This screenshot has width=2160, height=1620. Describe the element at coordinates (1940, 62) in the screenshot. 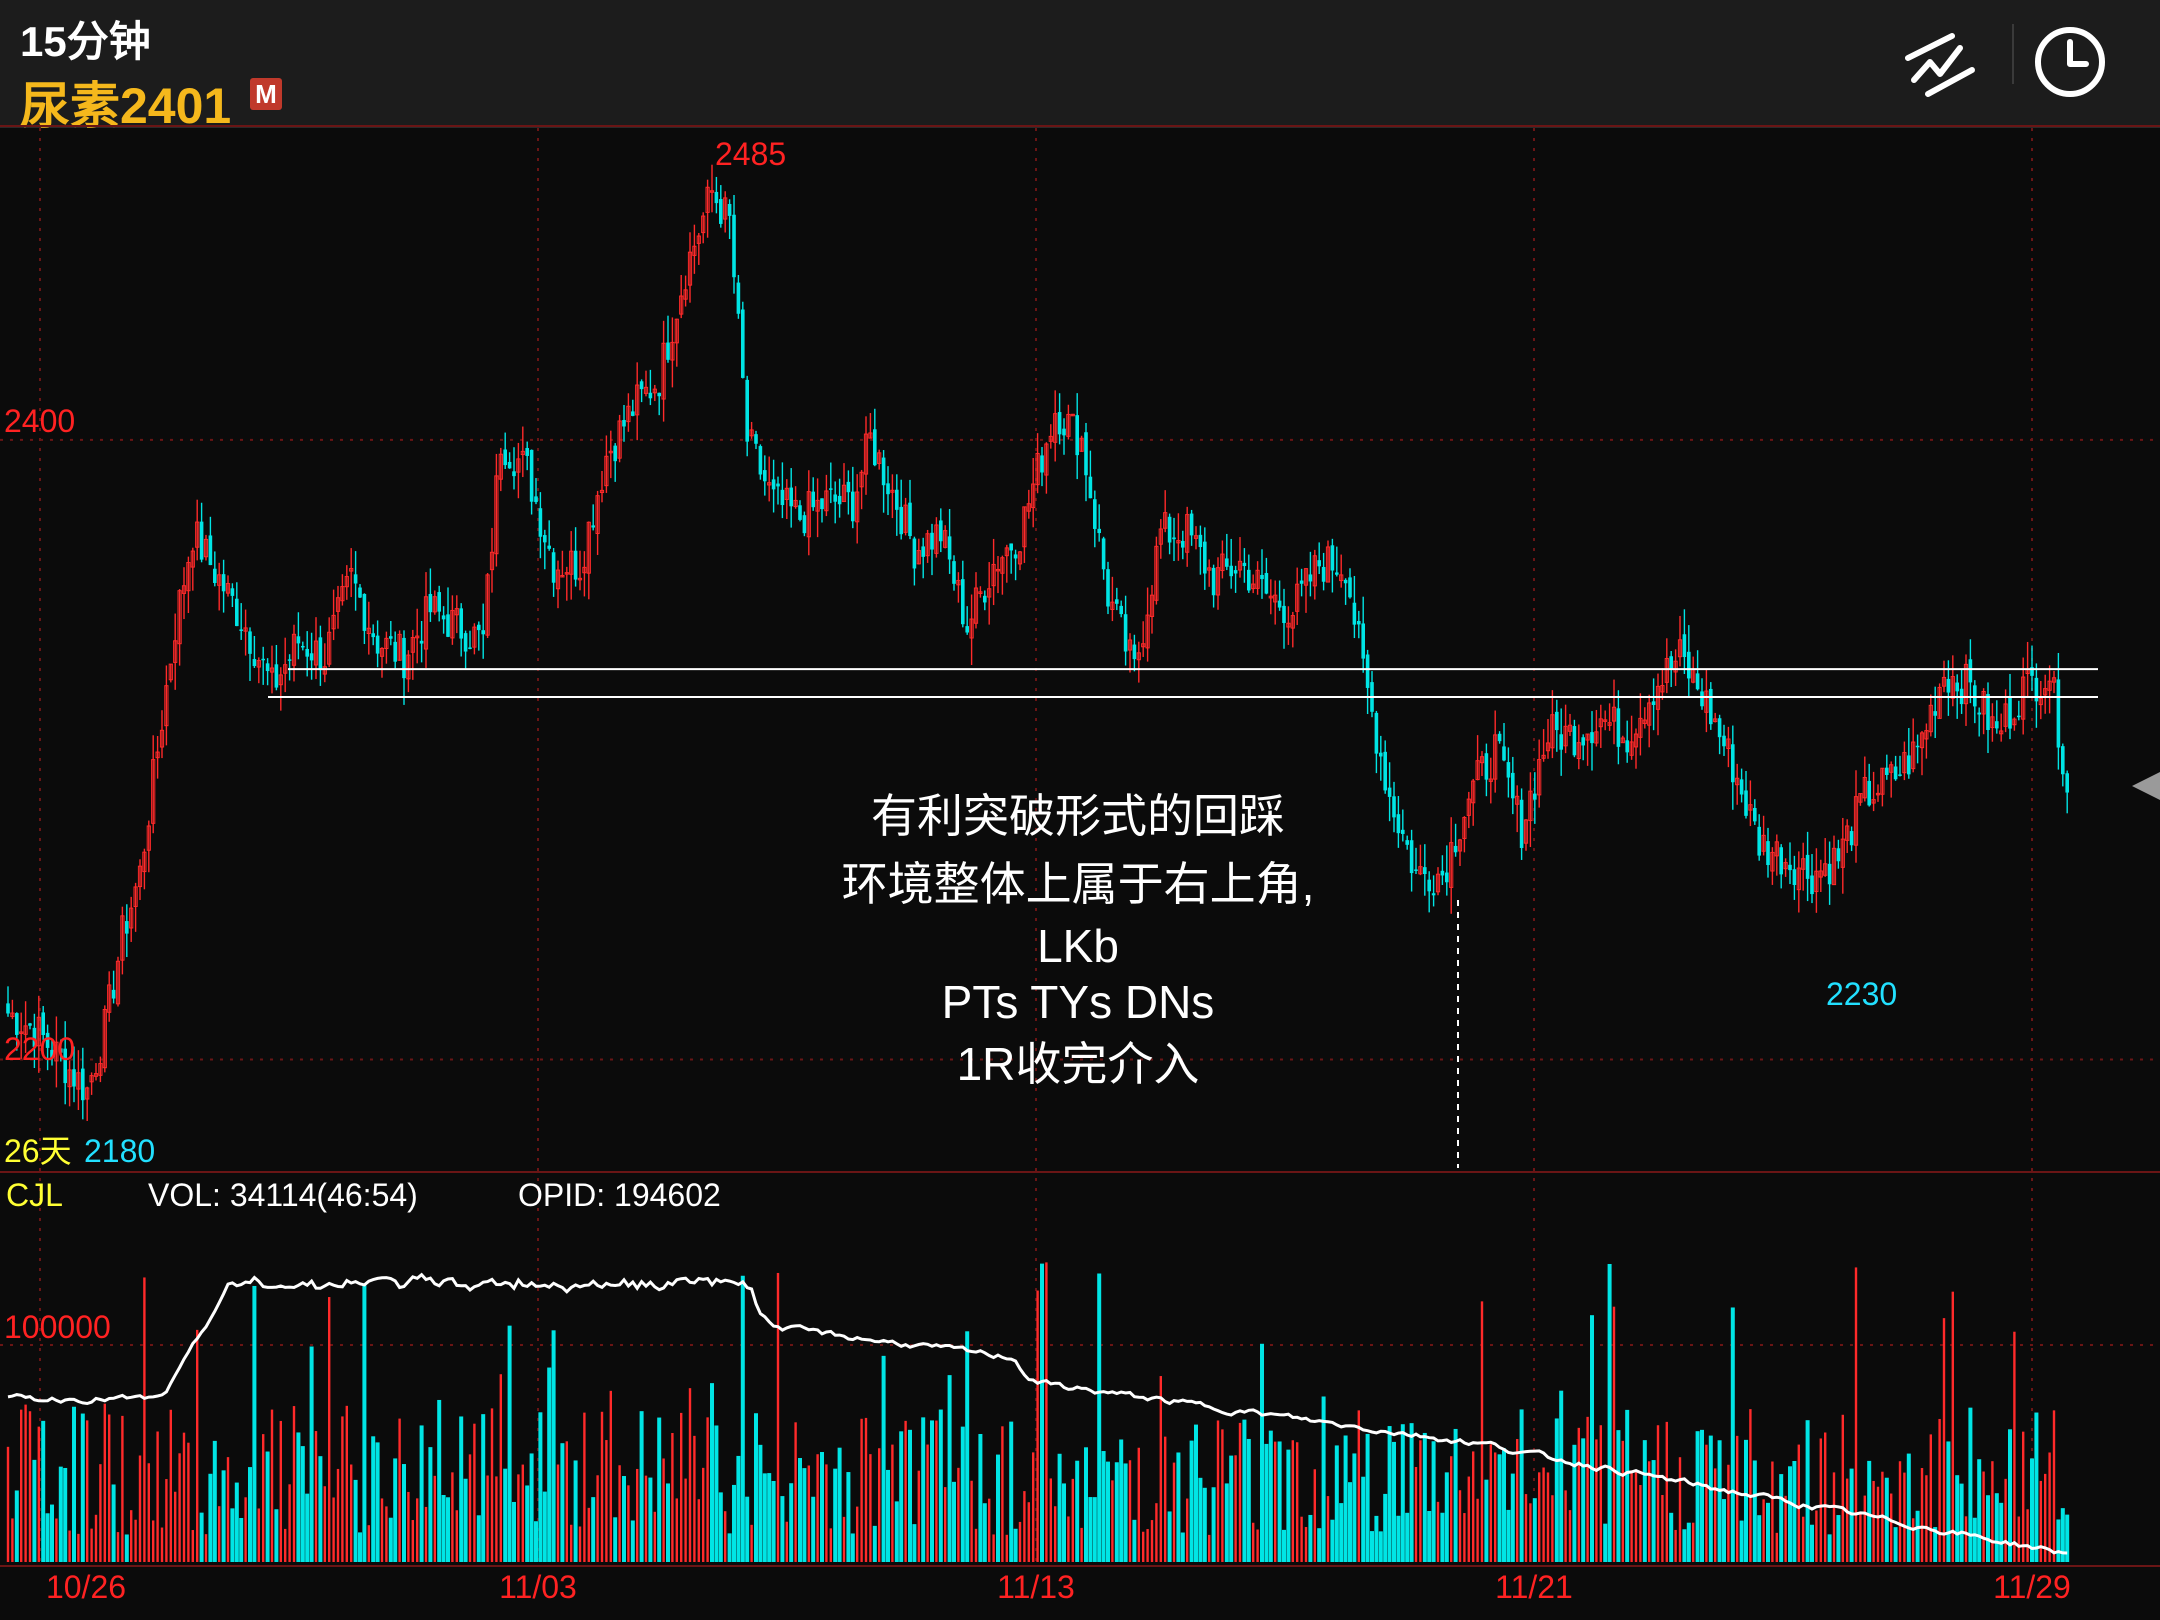

I see `trendline-drawing-icon` at that location.